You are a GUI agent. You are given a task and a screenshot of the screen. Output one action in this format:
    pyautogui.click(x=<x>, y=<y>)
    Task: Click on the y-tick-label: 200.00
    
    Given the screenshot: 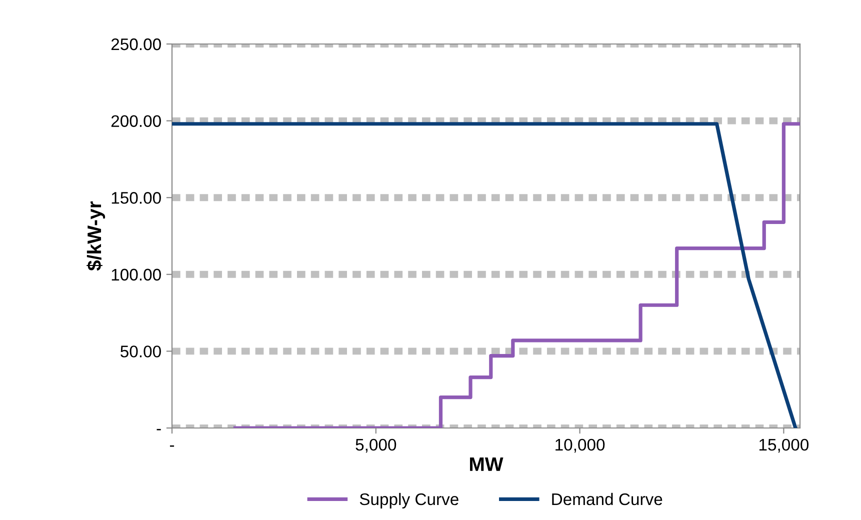 What is the action you would take?
    pyautogui.click(x=136, y=121)
    